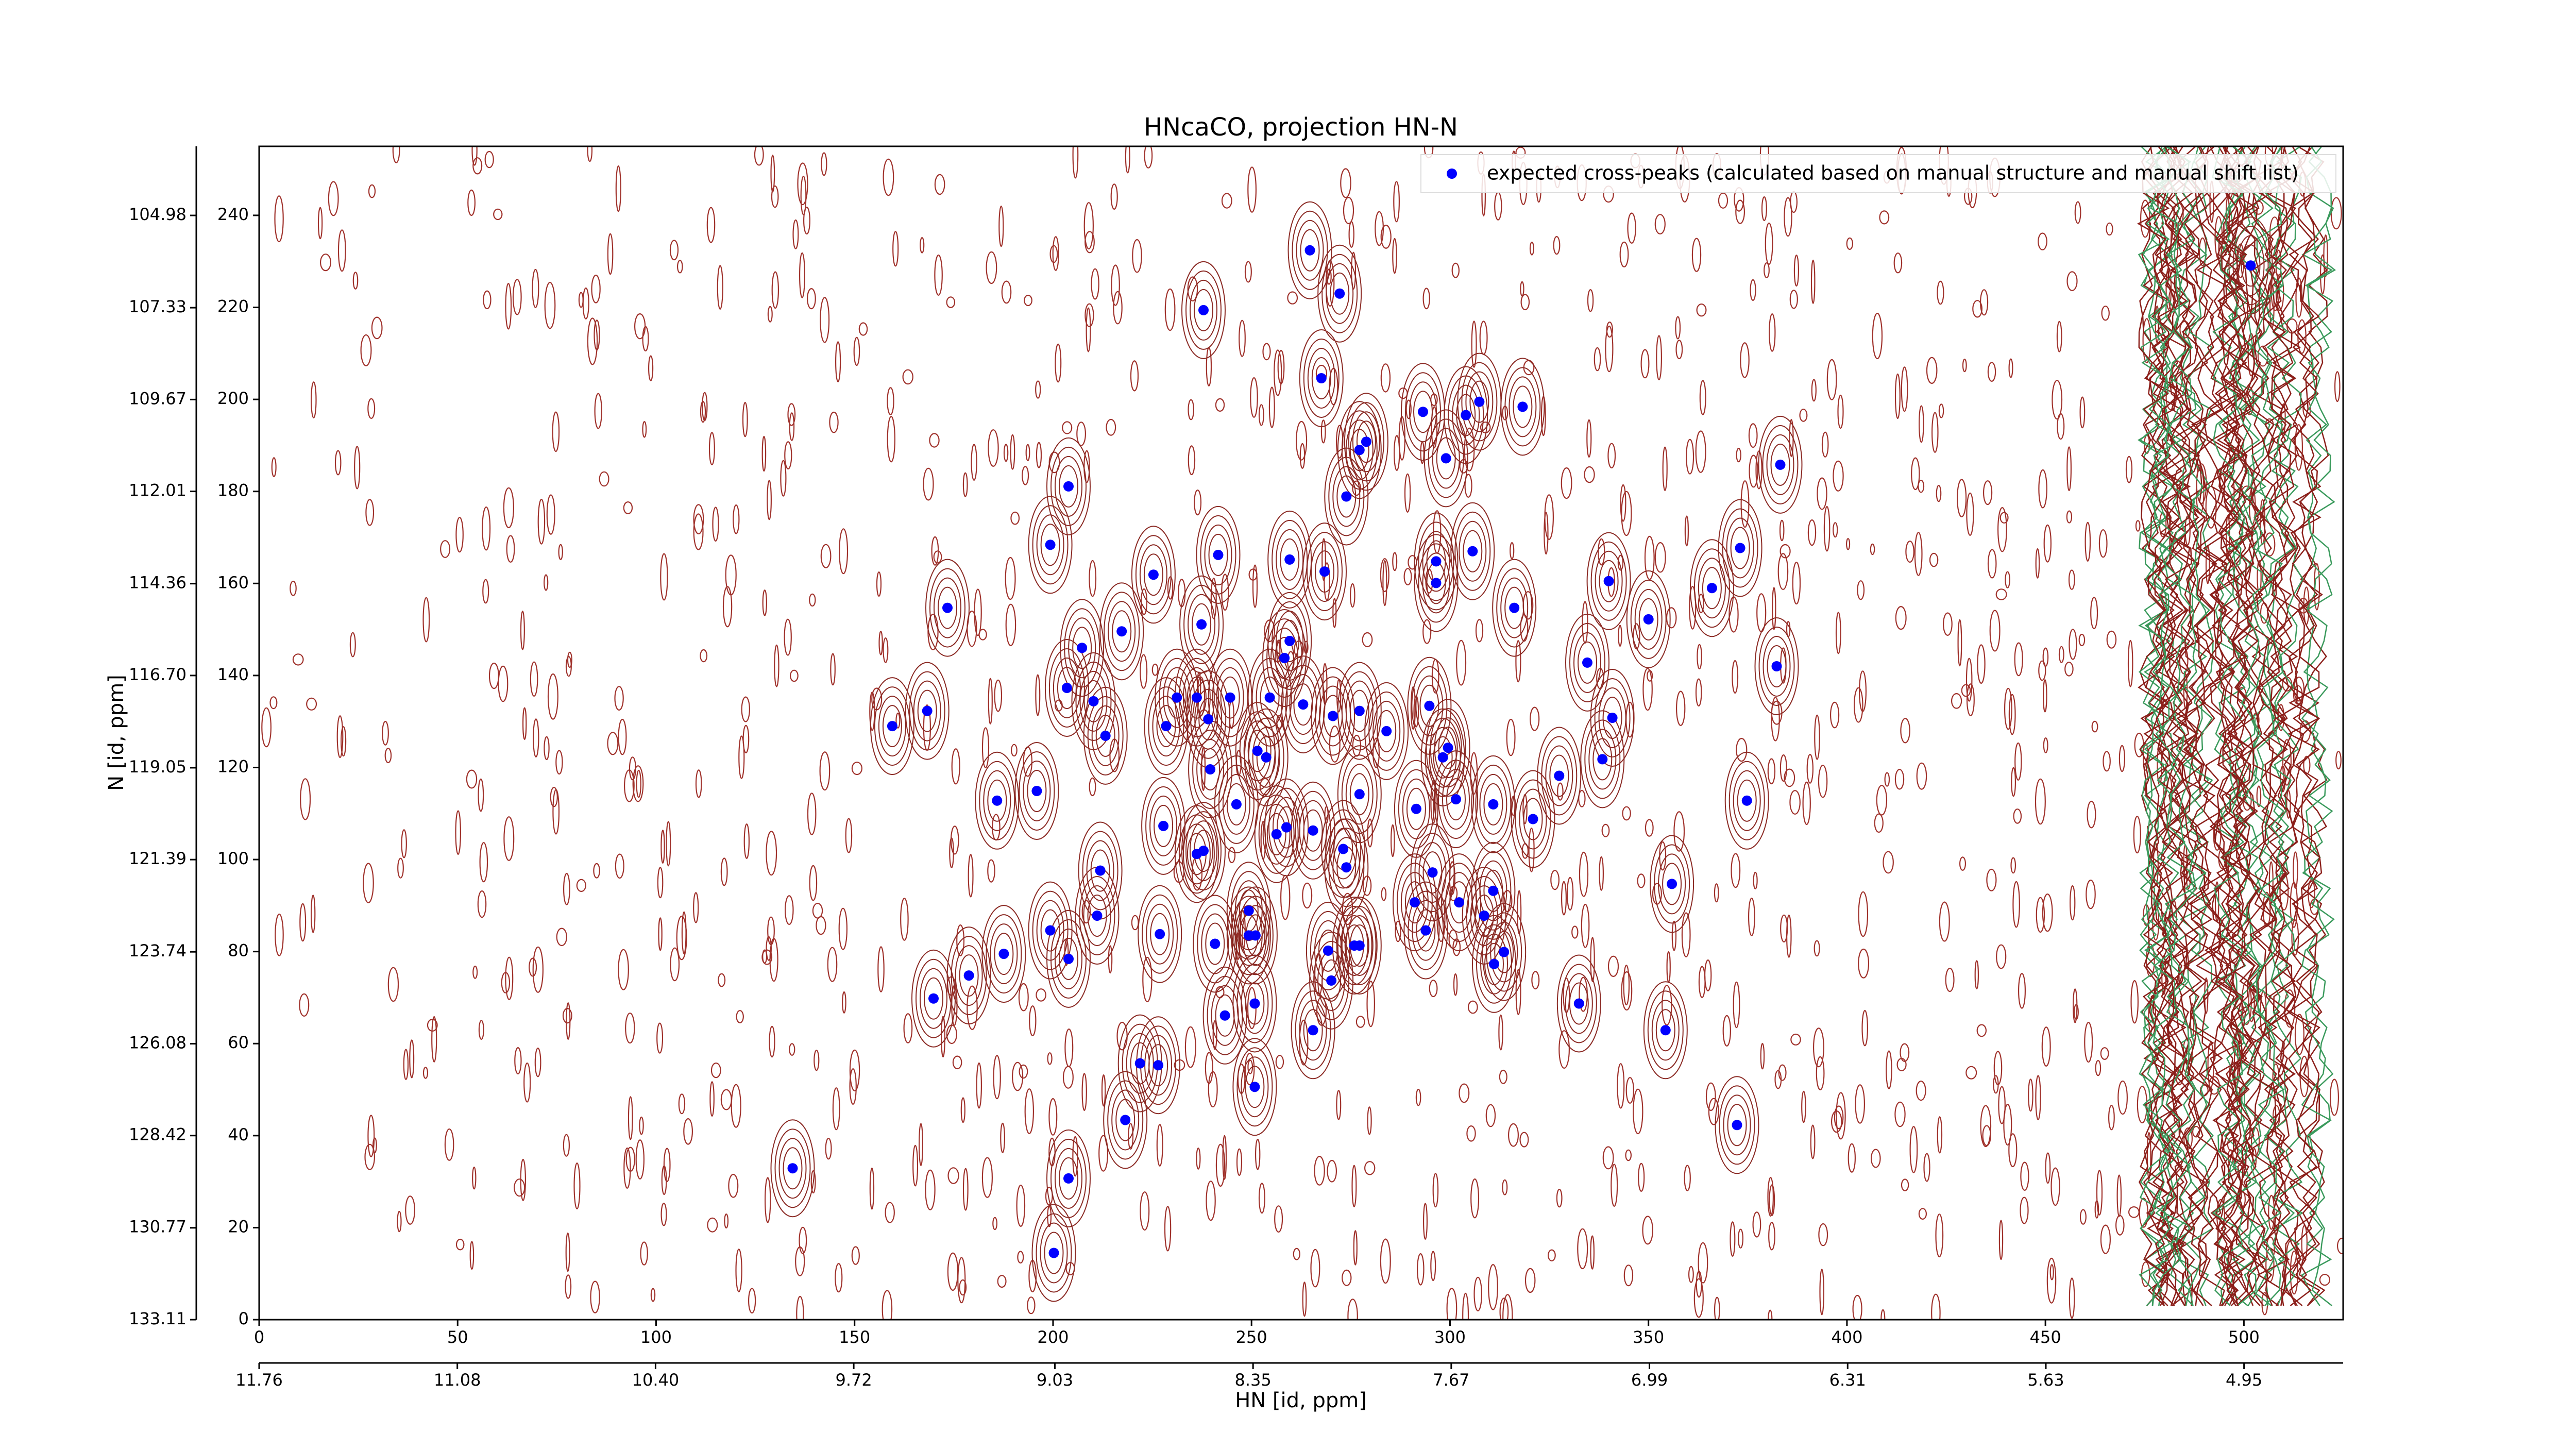  What do you see at coordinates (1648, 1337) in the screenshot?
I see `x-tick-label: 350` at bounding box center [1648, 1337].